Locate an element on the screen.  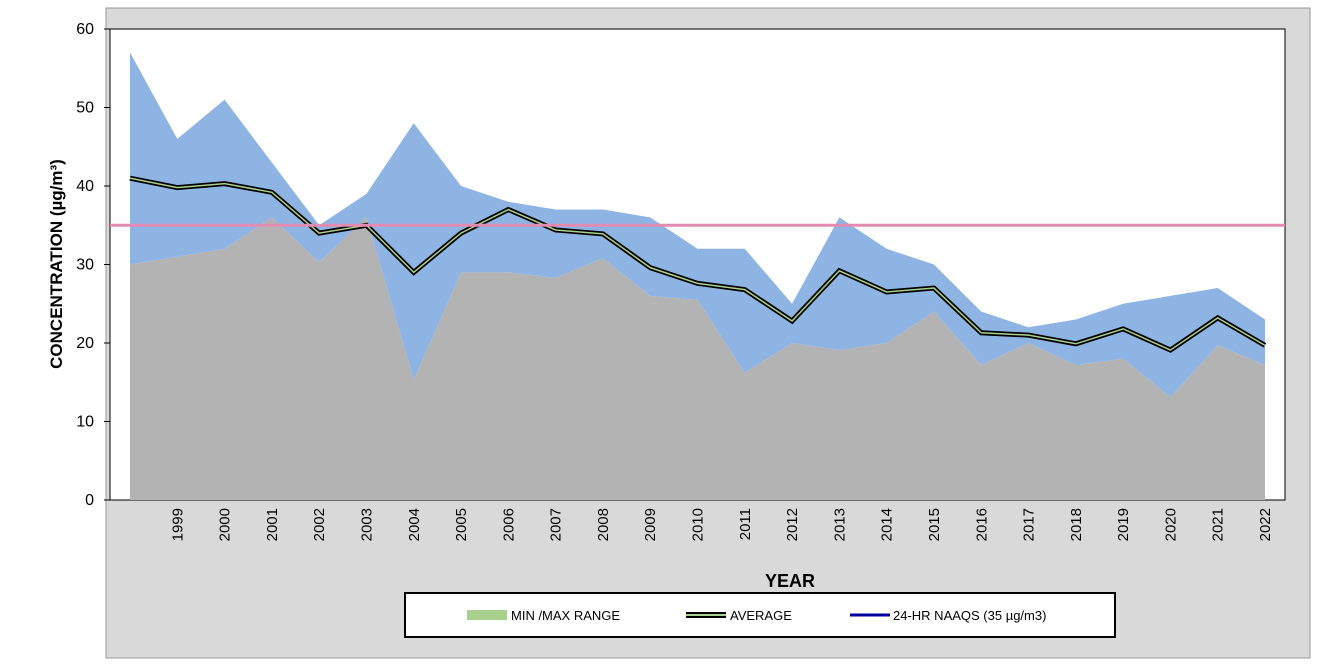
y-tick-label: 60 is located at coordinates (85, 29).